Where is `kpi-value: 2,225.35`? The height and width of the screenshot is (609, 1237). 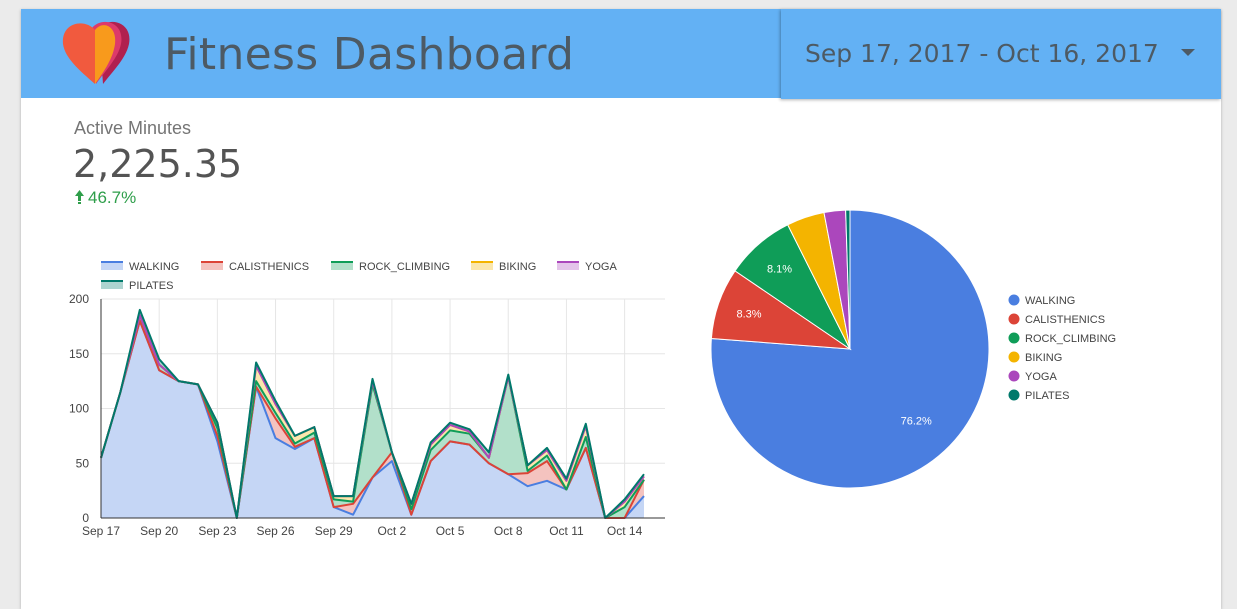 kpi-value: 2,225.35 is located at coordinates (158, 164).